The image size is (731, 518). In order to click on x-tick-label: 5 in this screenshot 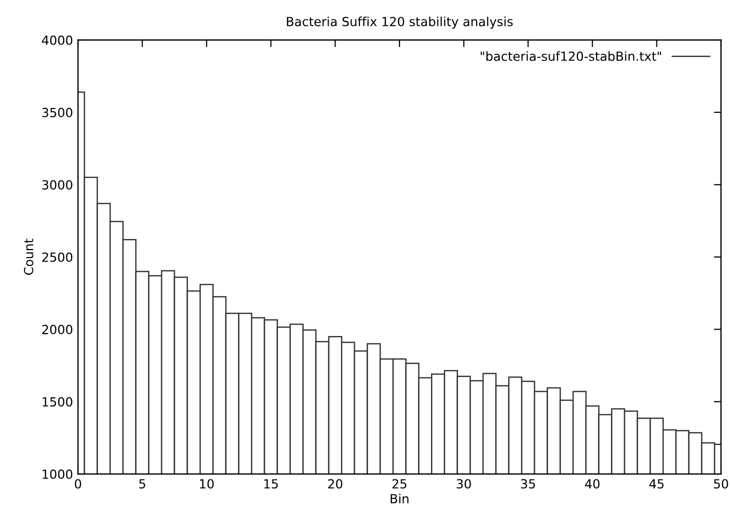, I will do `click(142, 484)`.